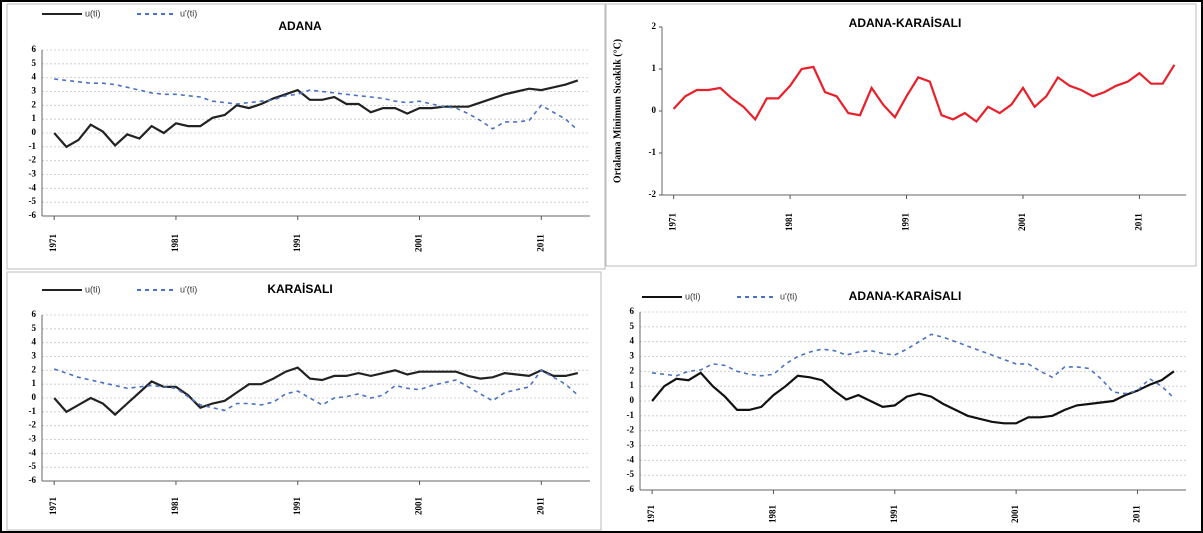  I want to click on chart-title: KARAİSALI, so click(299, 288).